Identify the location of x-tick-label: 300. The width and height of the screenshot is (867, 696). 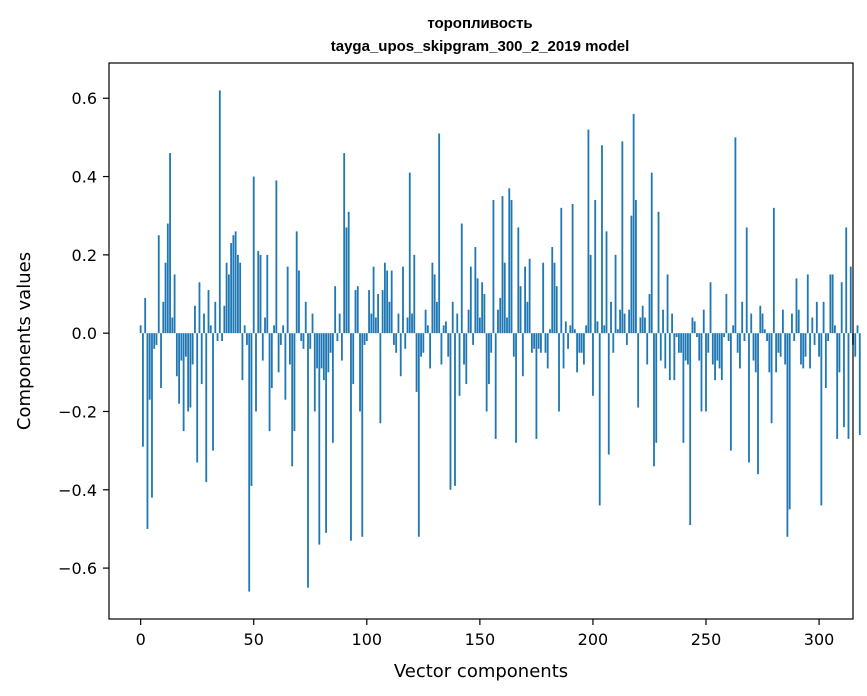
(819, 639).